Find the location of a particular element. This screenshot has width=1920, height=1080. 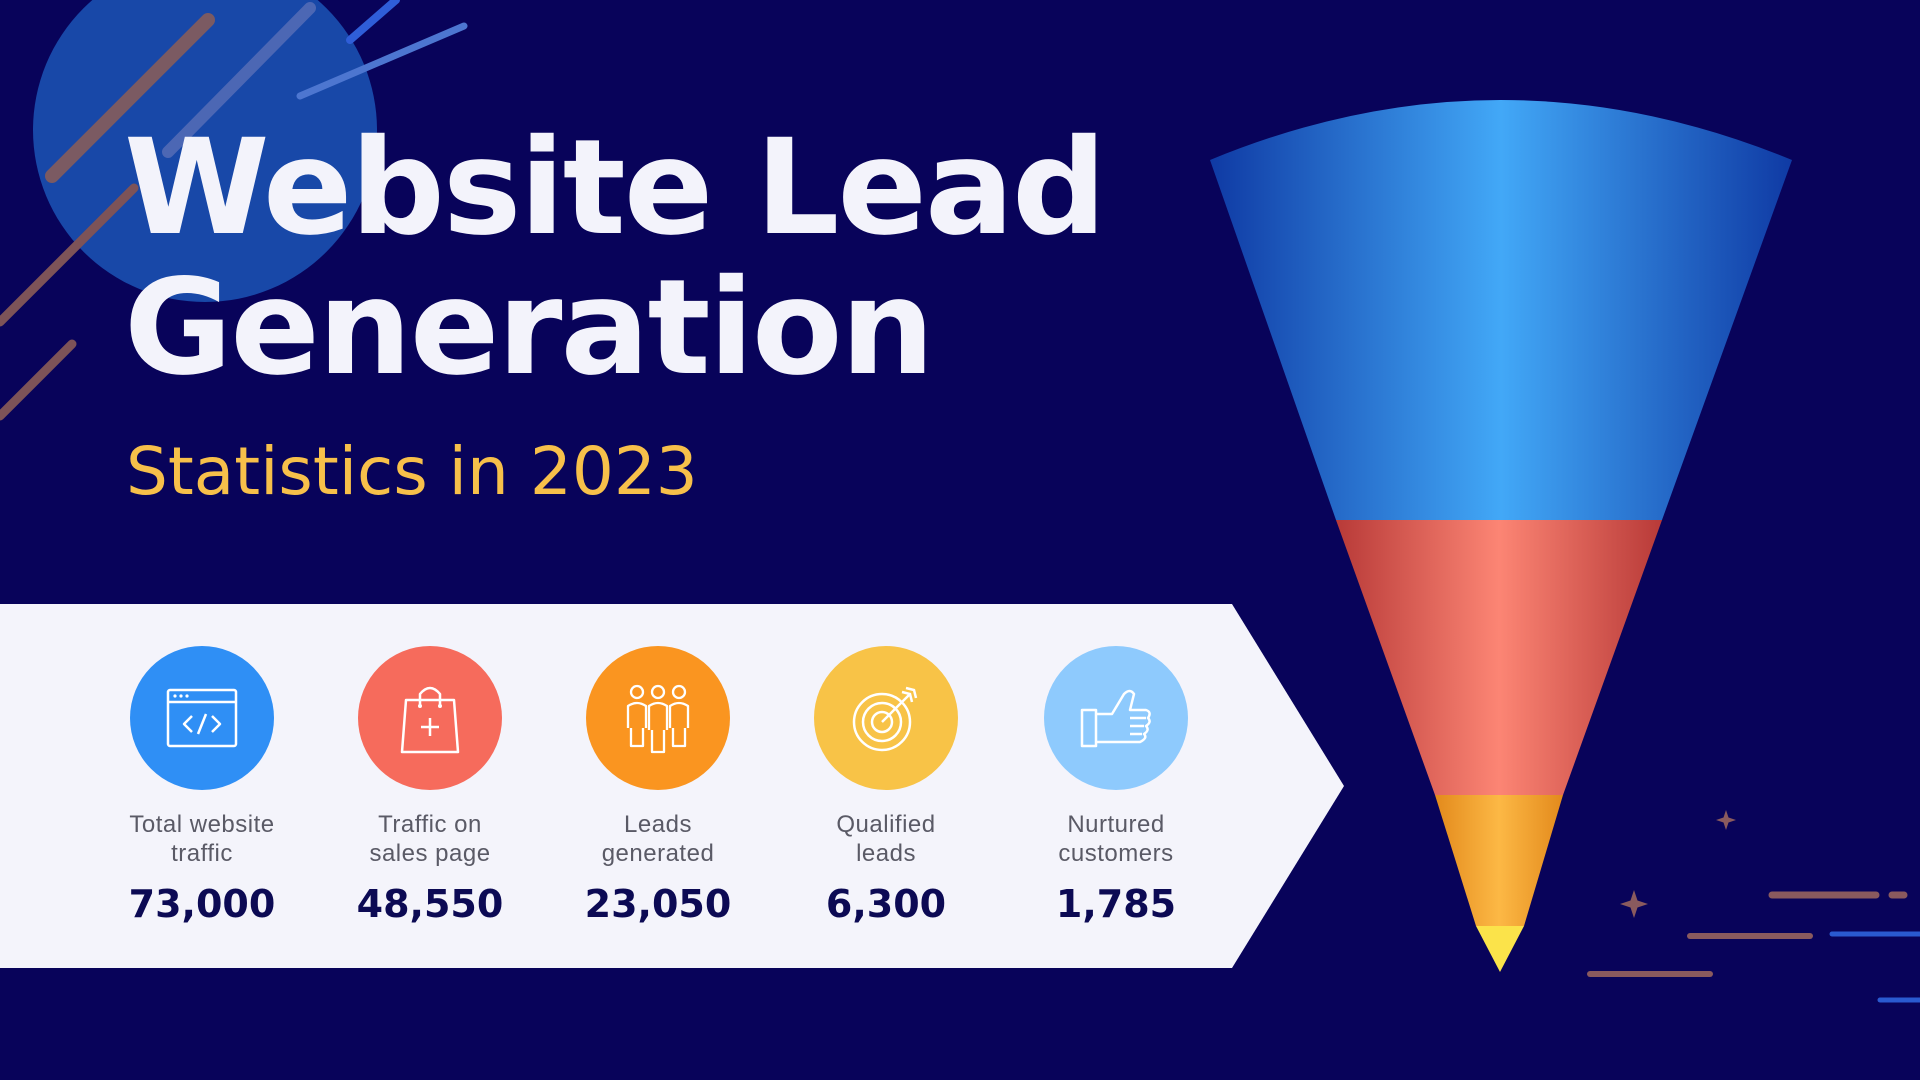

stat-total-website-traffic: Total website traffic 73,000 is located at coordinates (202, 786).